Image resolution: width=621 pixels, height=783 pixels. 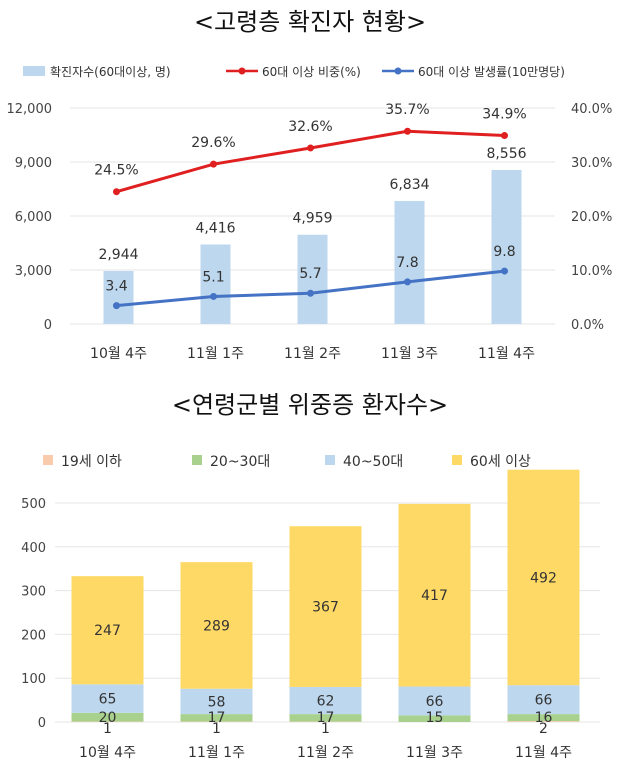 I want to click on chart1-ytick-left: 9,000, so click(x=33, y=163).